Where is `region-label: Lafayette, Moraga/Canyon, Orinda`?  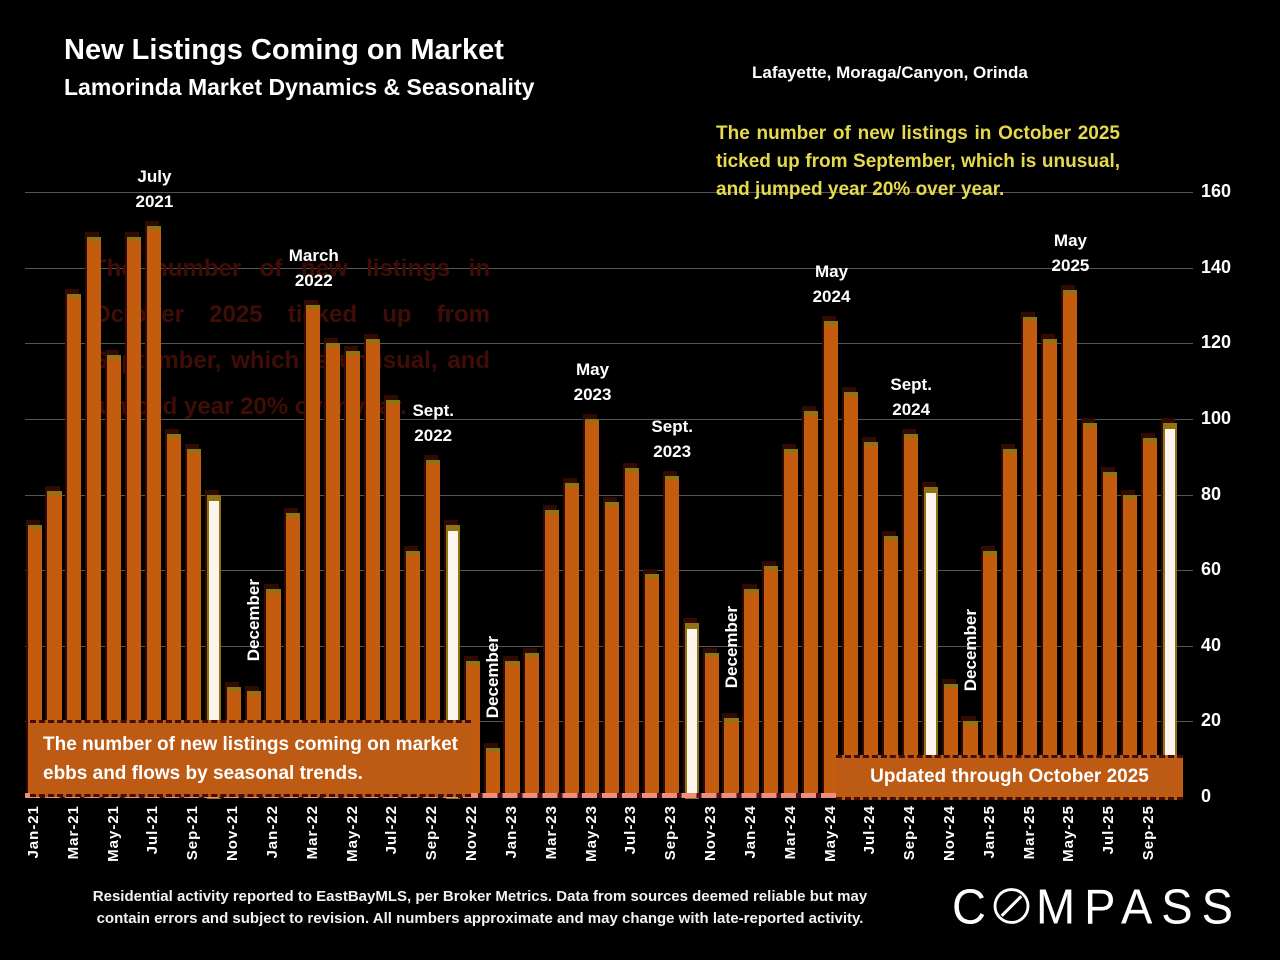
region-label: Lafayette, Moraga/Canyon, Orinda is located at coordinates (890, 72).